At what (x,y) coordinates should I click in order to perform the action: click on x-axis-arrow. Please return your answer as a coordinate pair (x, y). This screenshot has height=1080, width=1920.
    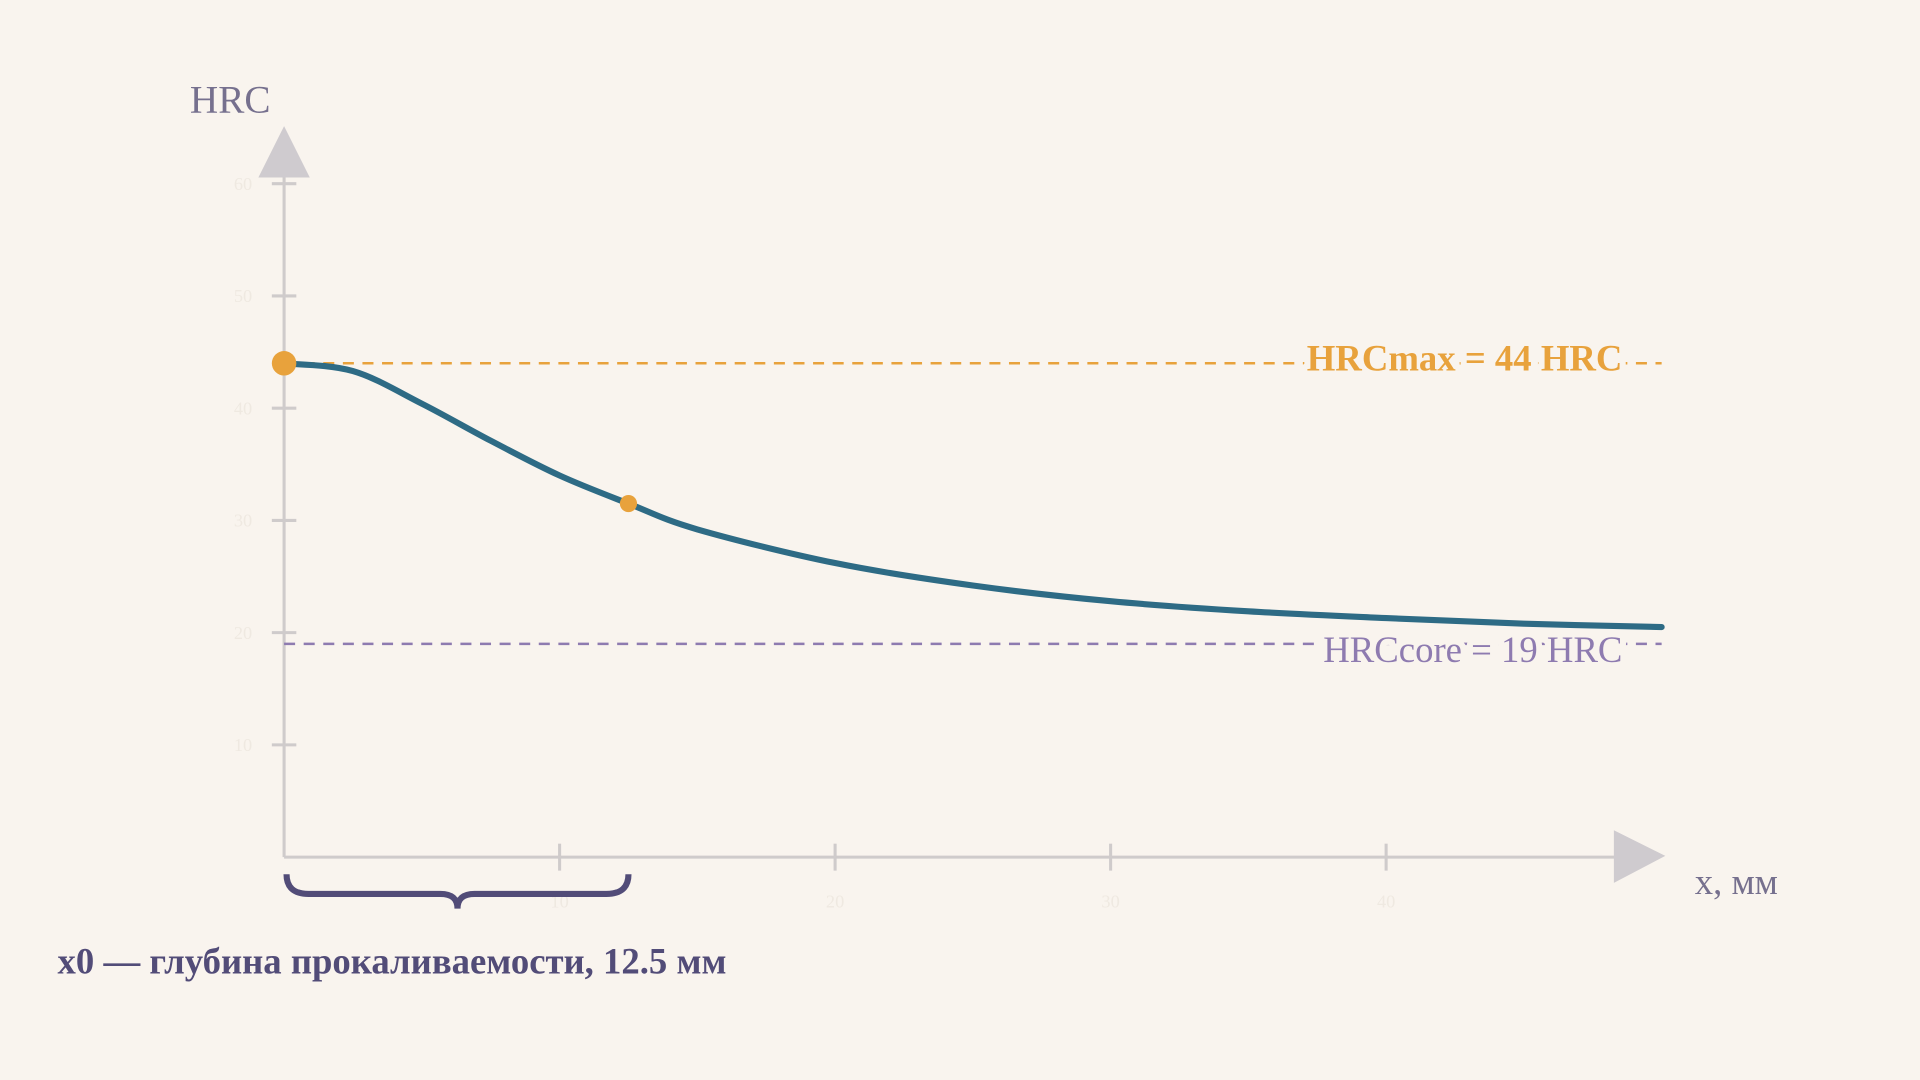
    Looking at the image, I should click on (1639, 856).